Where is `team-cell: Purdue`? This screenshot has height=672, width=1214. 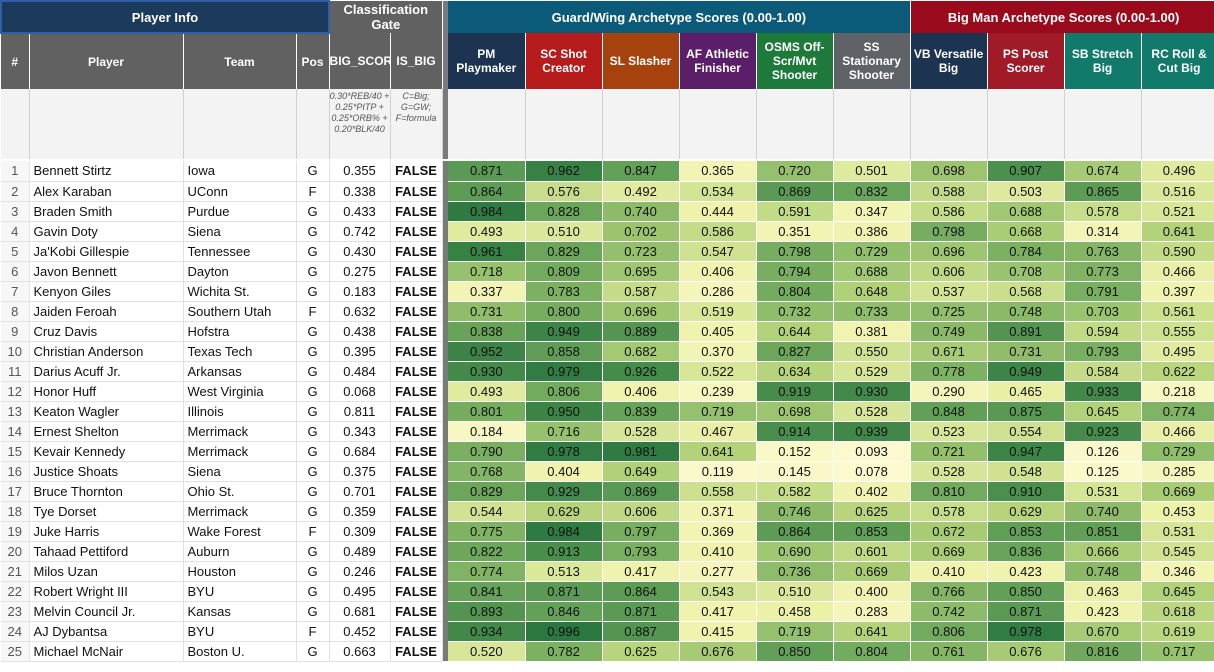
team-cell: Purdue is located at coordinates (240, 211).